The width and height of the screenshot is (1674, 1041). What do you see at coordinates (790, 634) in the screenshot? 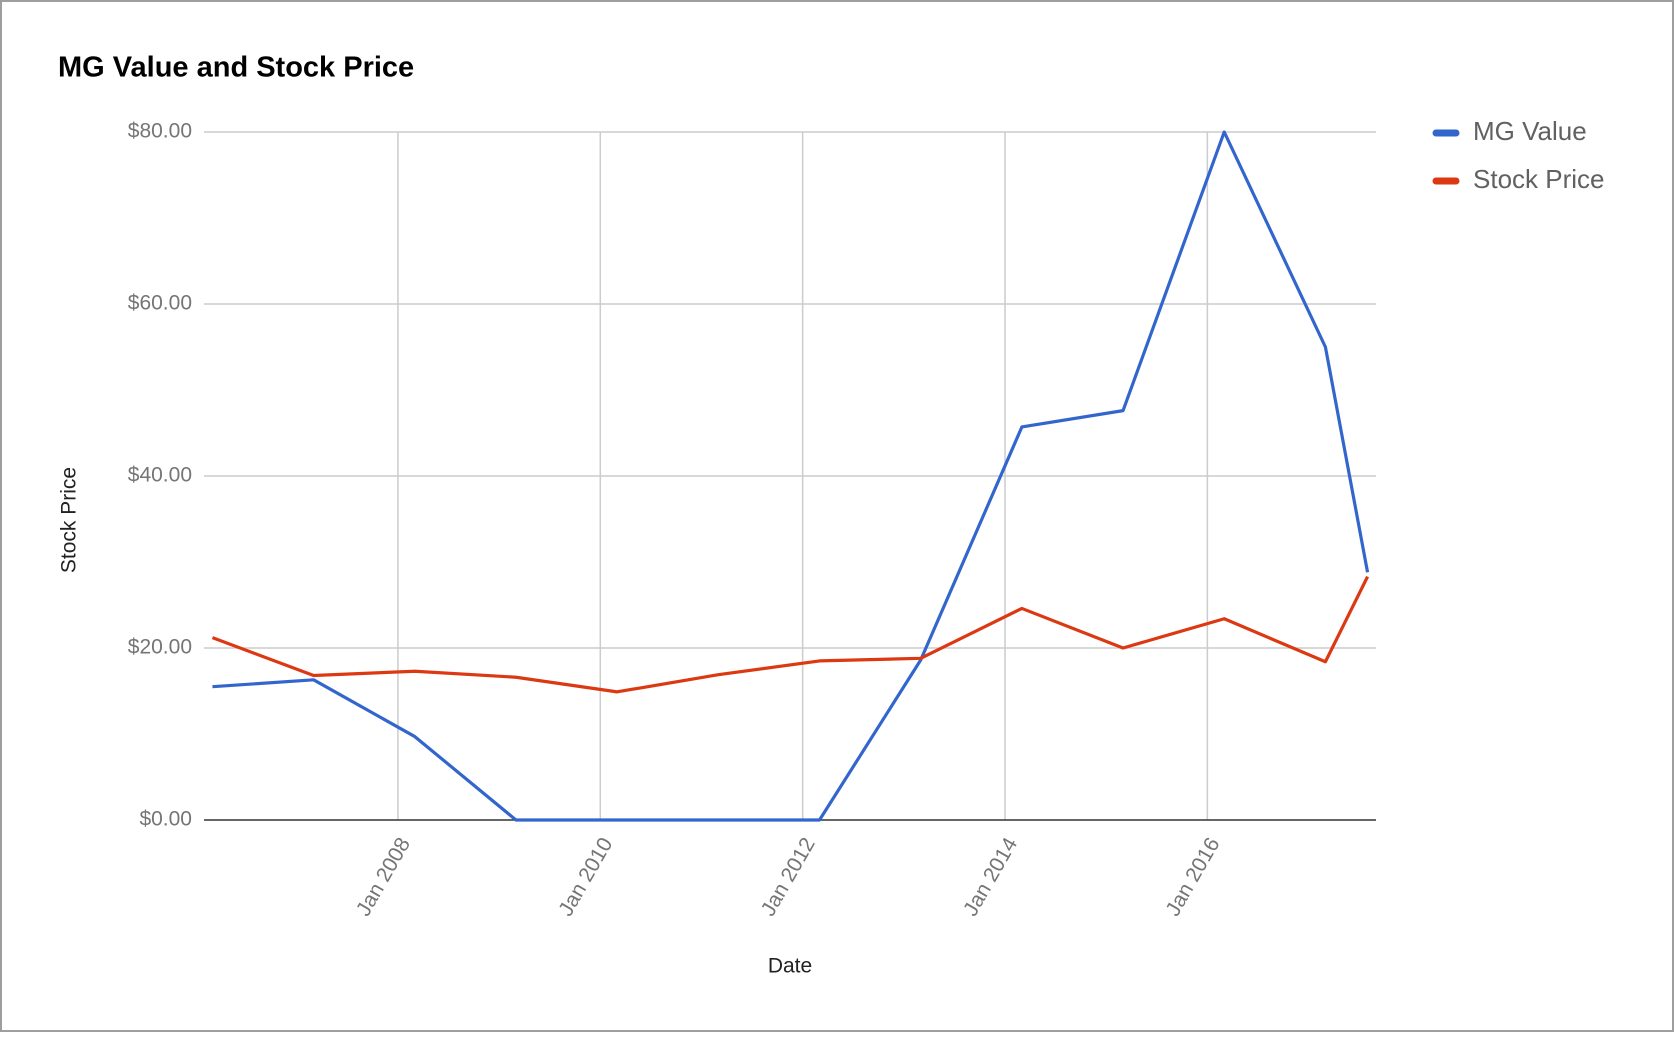
I see `series-line` at bounding box center [790, 634].